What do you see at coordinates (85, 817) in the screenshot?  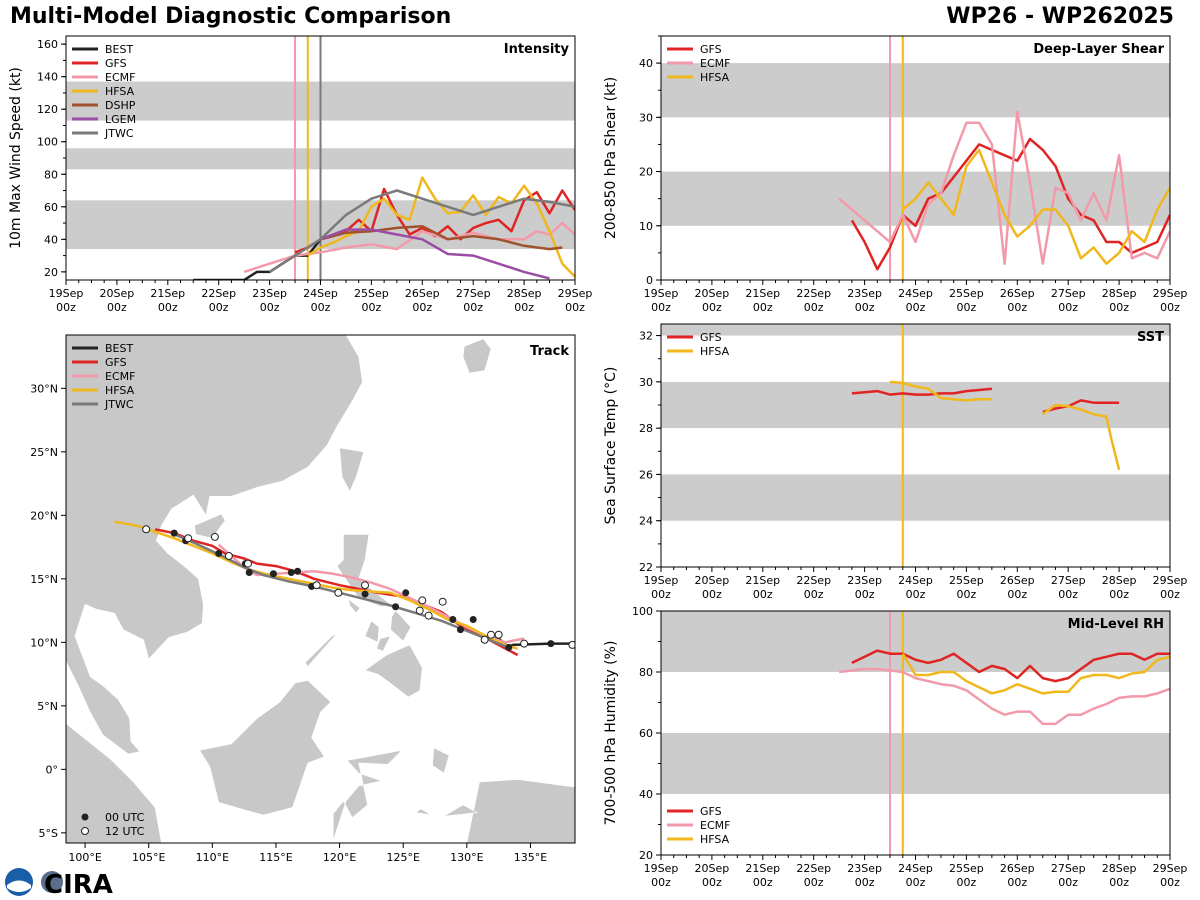 I see `legend-marker-00utc` at bounding box center [85, 817].